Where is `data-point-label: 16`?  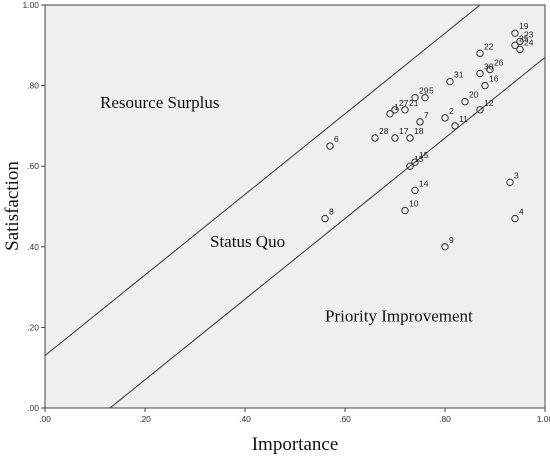
data-point-label: 16 is located at coordinates (494, 79).